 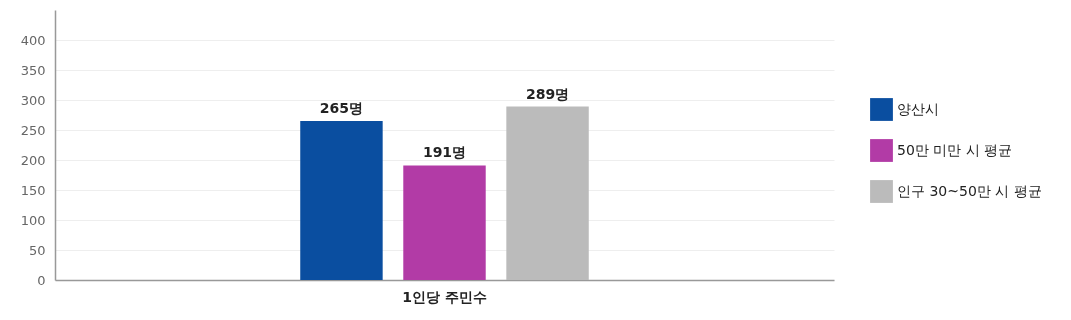 What do you see at coordinates (33, 220) in the screenshot?
I see `y-tick-label: 100` at bounding box center [33, 220].